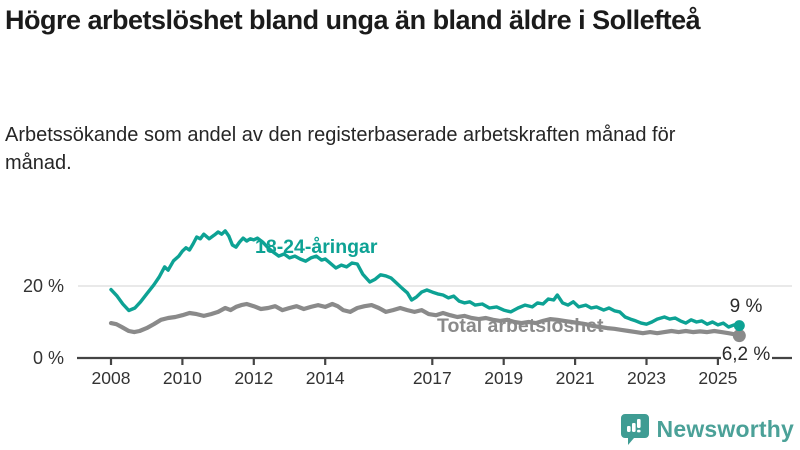  What do you see at coordinates (325, 378) in the screenshot?
I see `x-axis-tick-label: 2014` at bounding box center [325, 378].